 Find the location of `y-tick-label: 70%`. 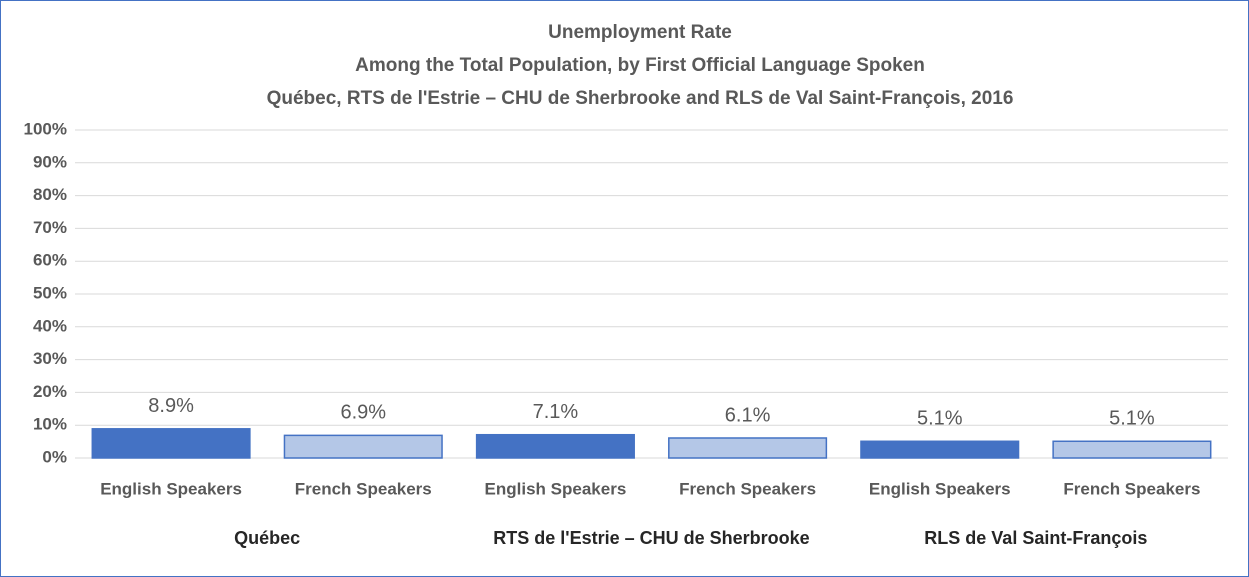

y-tick-label: 70% is located at coordinates (50, 227).